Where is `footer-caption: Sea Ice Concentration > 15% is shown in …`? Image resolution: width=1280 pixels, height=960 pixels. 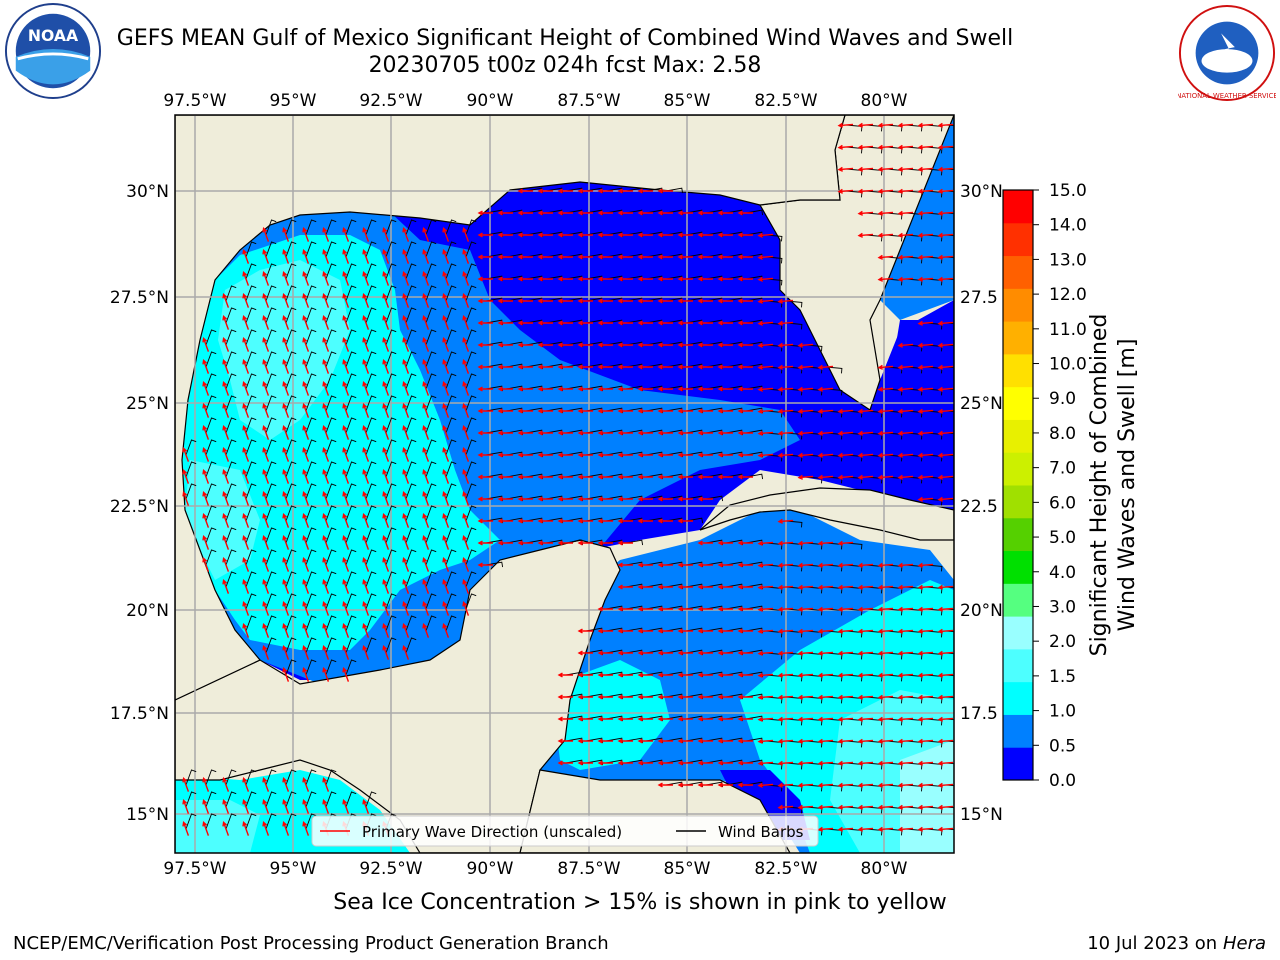 footer-caption: Sea Ice Concentration > 15% is shown in … is located at coordinates (640, 902).